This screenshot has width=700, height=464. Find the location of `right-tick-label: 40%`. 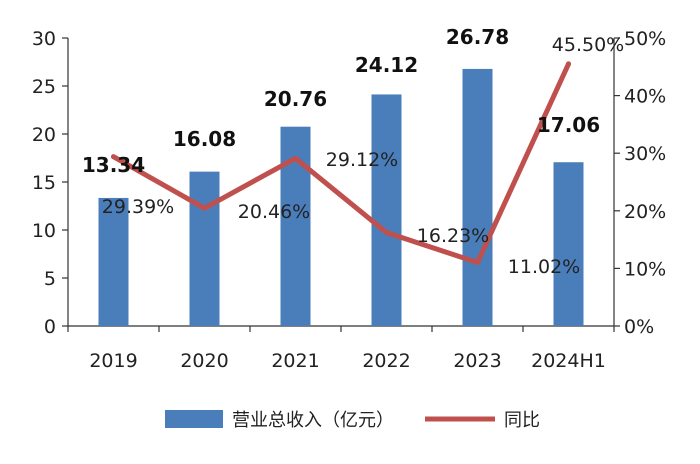

right-tick-label: 40% is located at coordinates (645, 97).